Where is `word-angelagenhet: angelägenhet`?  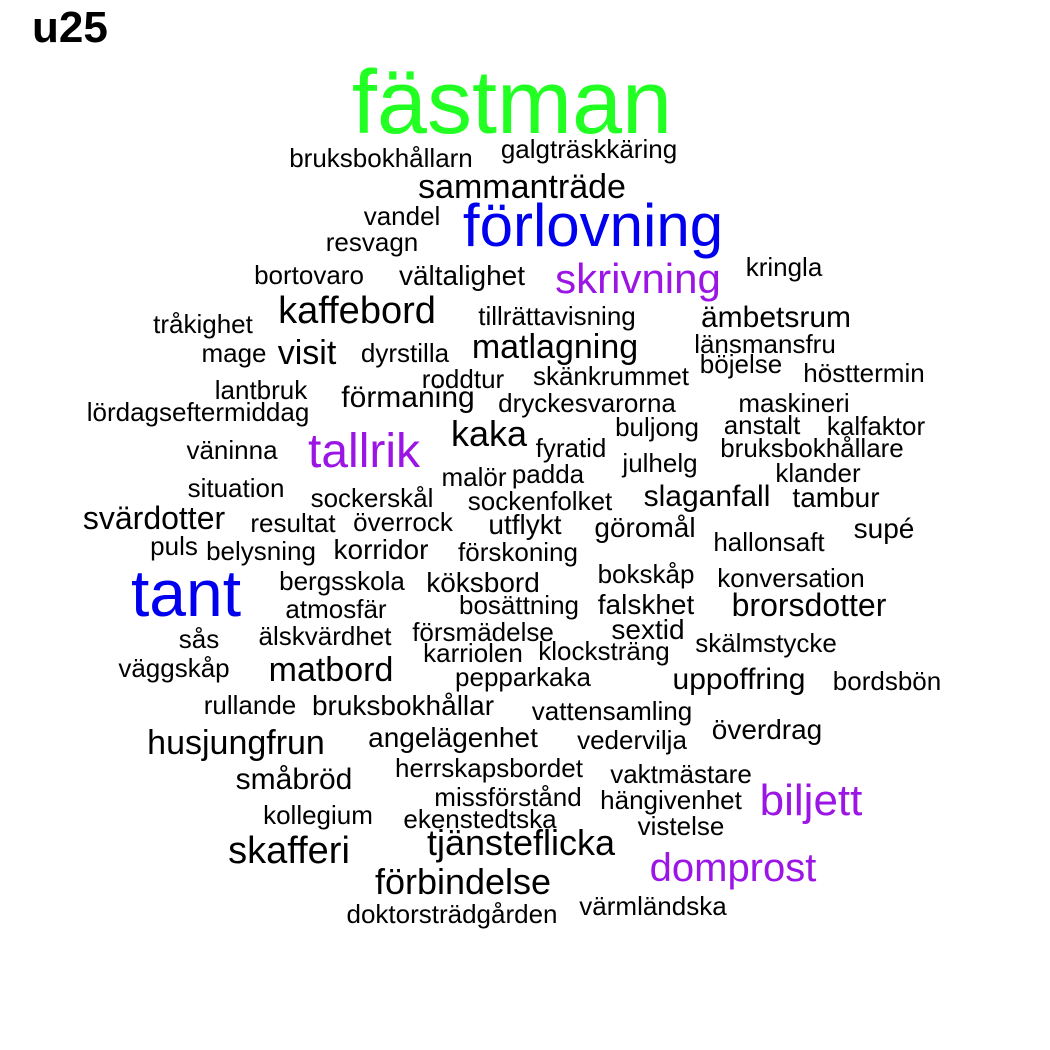
word-angelagenhet: angelägenhet is located at coordinates (453, 737).